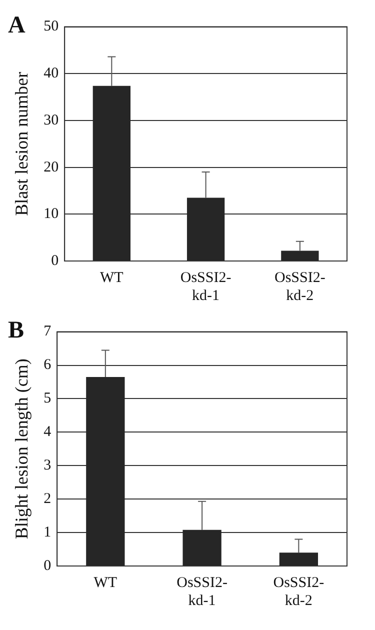  What do you see at coordinates (51, 167) in the screenshot?
I see `y-tick-label: 20` at bounding box center [51, 167].